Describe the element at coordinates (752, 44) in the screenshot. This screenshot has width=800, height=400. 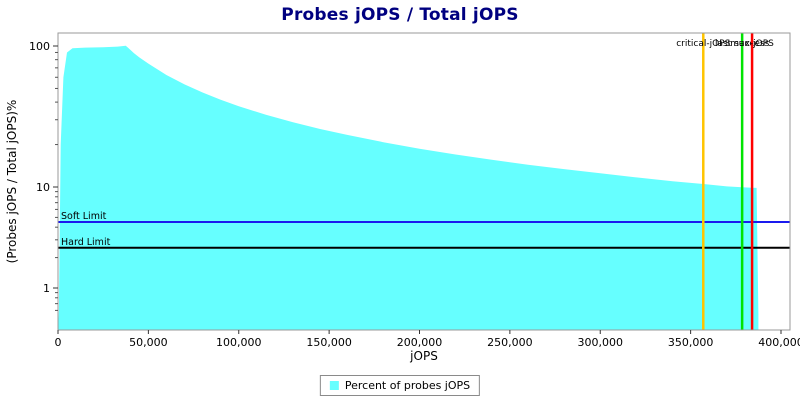
I see `v-marker-label-max-jops: max-jOPS` at that location.